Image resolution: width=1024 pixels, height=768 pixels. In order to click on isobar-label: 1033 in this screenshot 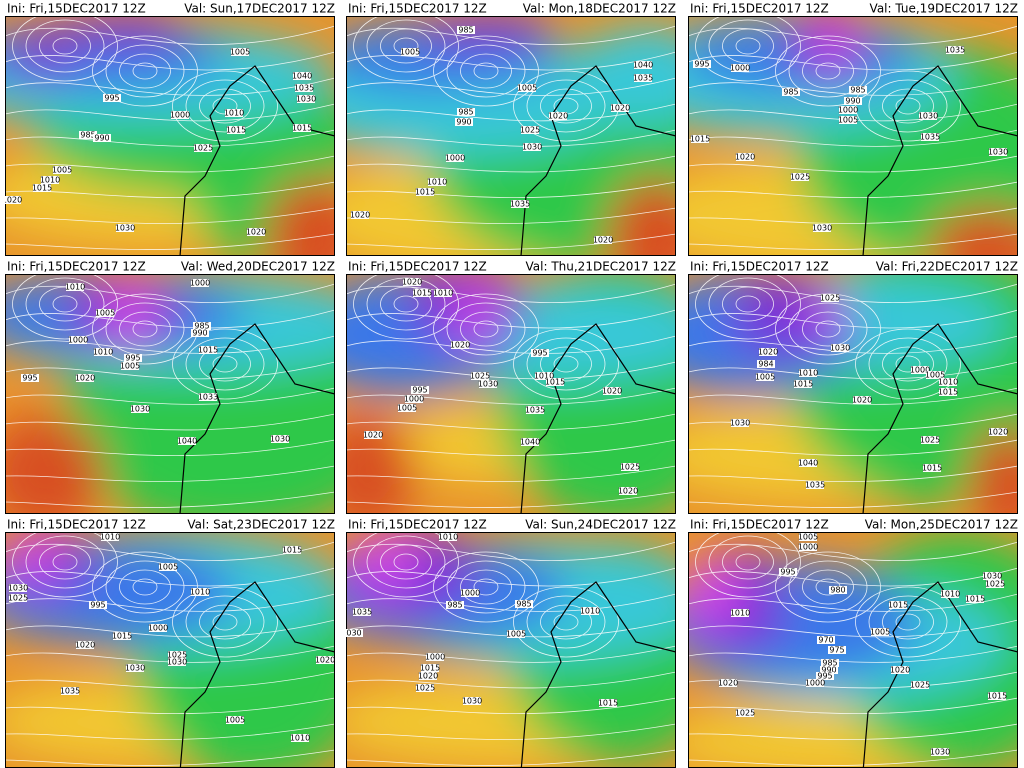, I will do `click(208, 397)`.